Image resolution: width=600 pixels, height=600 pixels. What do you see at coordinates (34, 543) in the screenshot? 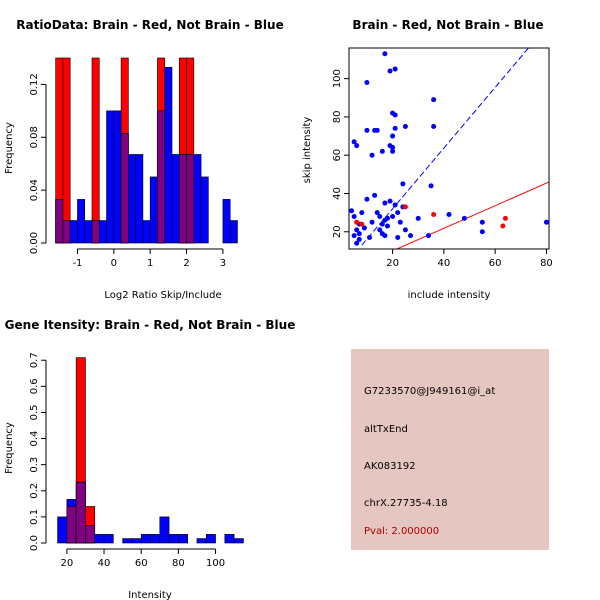
I see `intensity-hist-y-tick-label: 0.0` at bounding box center [34, 543].